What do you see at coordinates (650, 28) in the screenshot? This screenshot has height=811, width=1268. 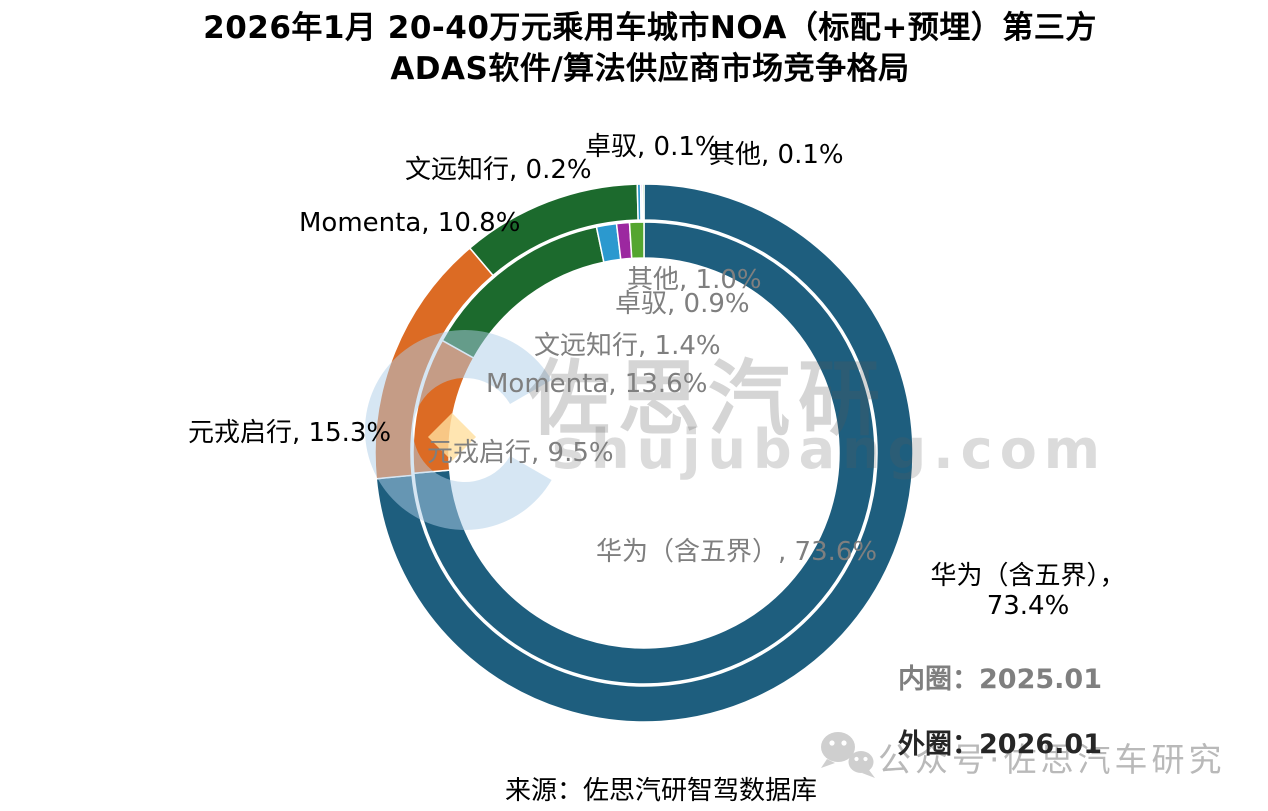 I see `chart-title-line1: 2026年1月 20-40万元乘用车城市NOA（标配+预埋）第三方` at bounding box center [650, 28].